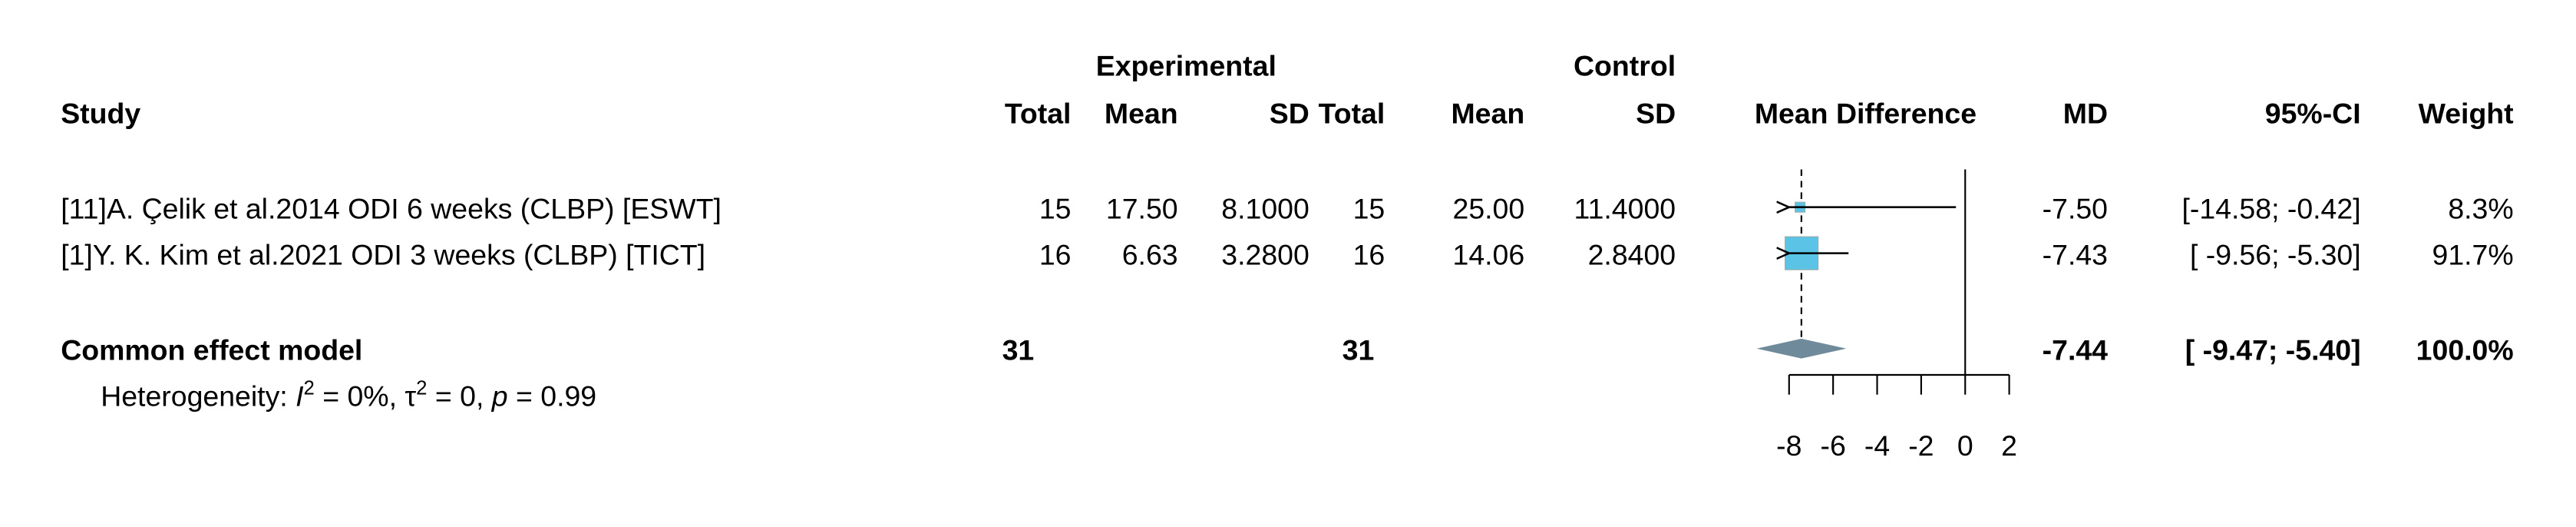  I want to click on ci-header: 95%-CI, so click(2313, 114).